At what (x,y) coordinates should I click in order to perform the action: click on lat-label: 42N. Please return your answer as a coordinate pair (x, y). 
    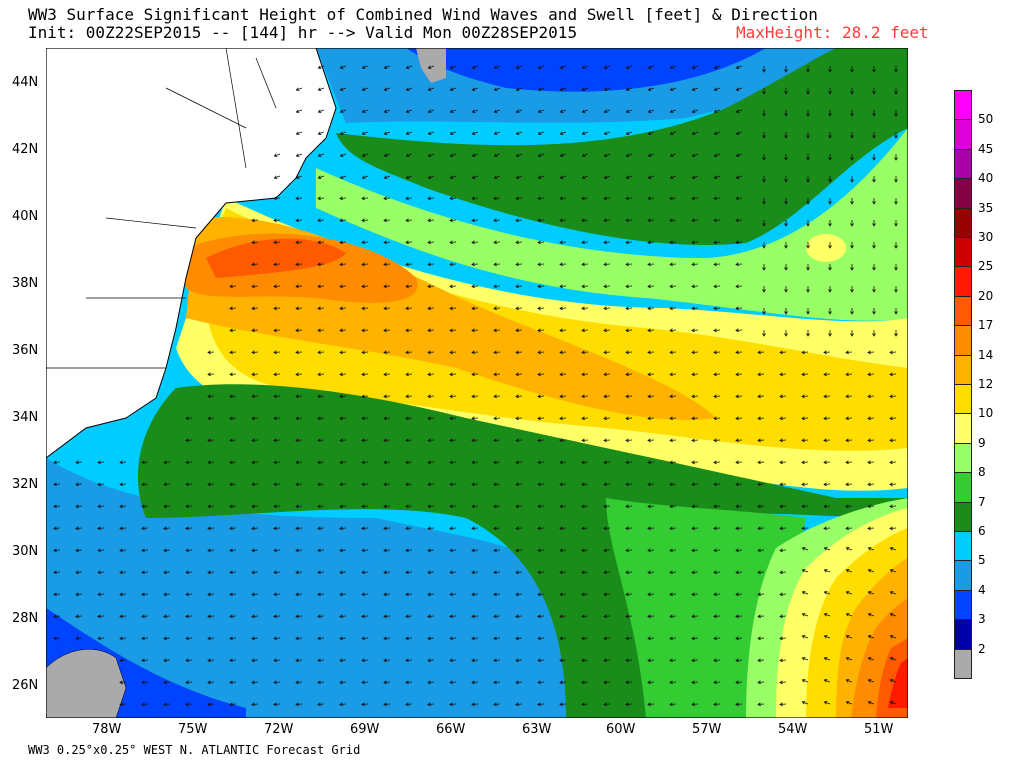
    Looking at the image, I should click on (25, 149).